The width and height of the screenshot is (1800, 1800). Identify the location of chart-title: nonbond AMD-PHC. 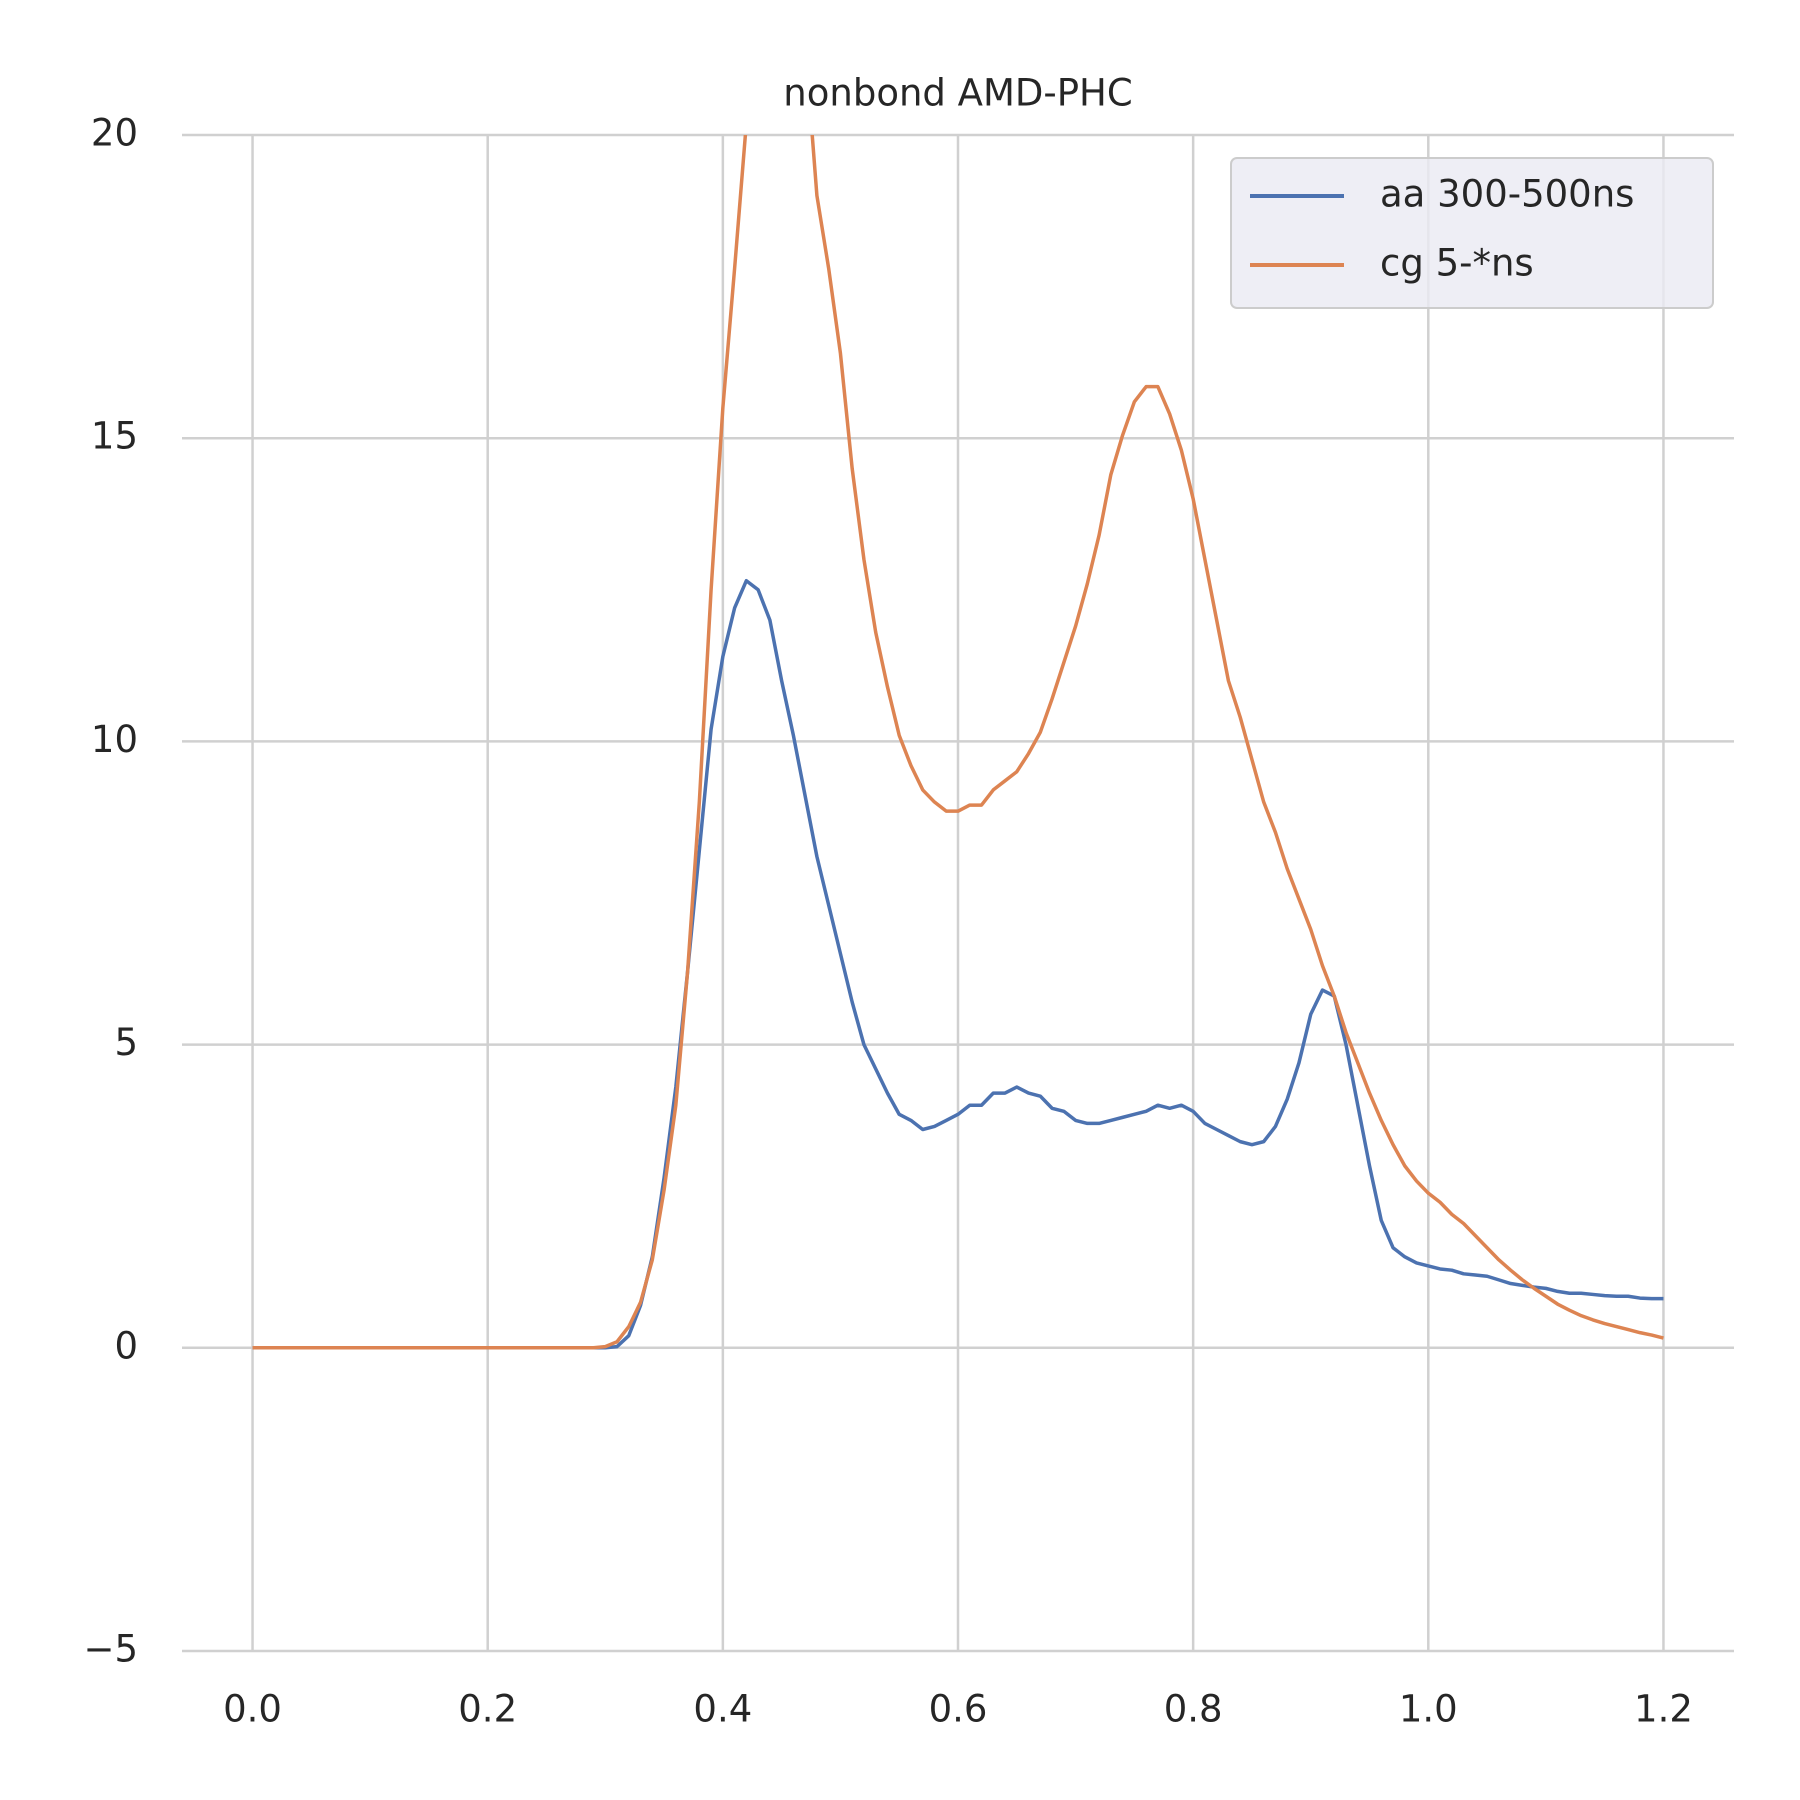
(957, 93).